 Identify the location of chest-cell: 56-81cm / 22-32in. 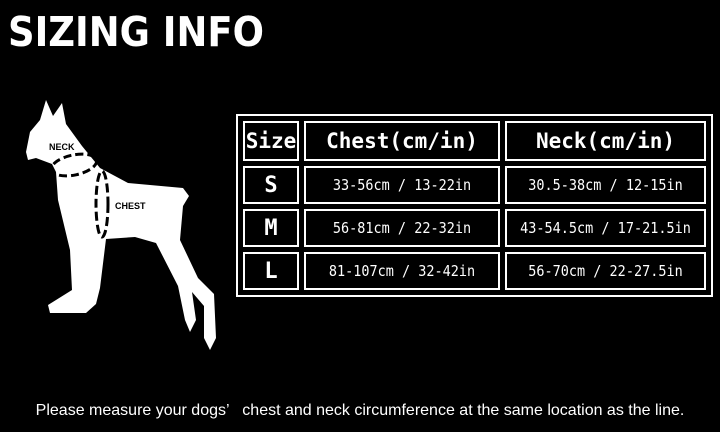
(402, 228).